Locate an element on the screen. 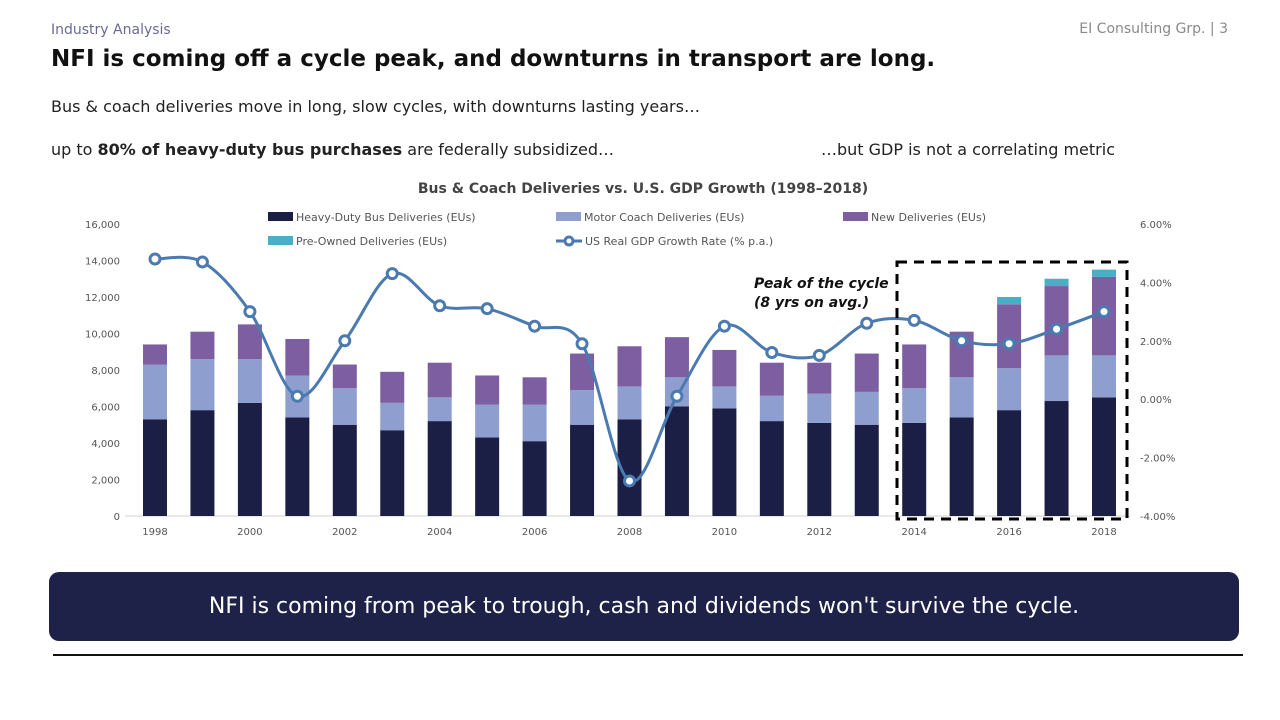  x-tick-label: 2002 is located at coordinates (344, 532).